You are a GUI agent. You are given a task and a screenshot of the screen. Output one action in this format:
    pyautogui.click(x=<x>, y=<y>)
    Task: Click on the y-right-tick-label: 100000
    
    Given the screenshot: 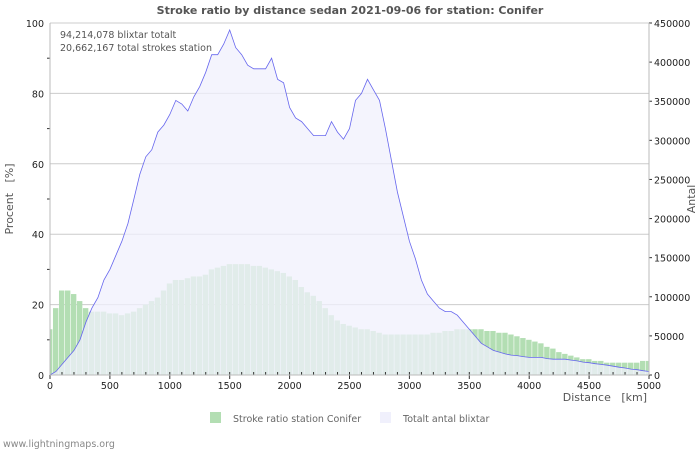 What is the action you would take?
    pyautogui.click(x=672, y=298)
    